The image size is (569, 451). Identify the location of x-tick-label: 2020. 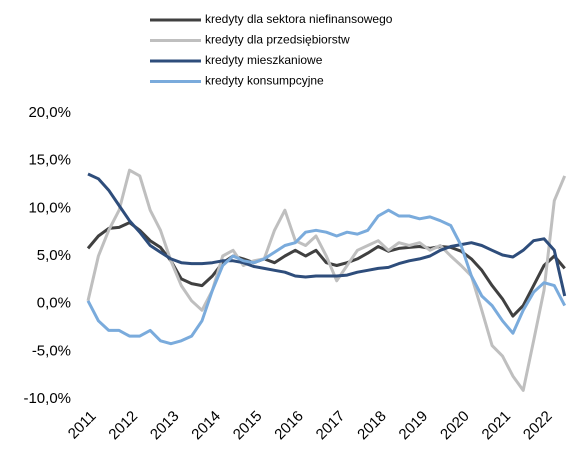
(455, 426).